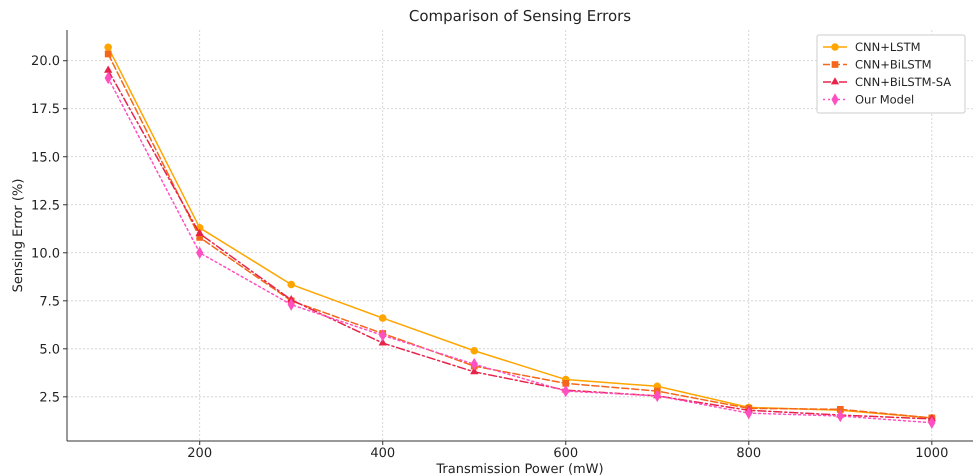 This screenshot has height=475, width=975. Describe the element at coordinates (45, 206) in the screenshot. I see `y-tick-label: 12.5` at that location.